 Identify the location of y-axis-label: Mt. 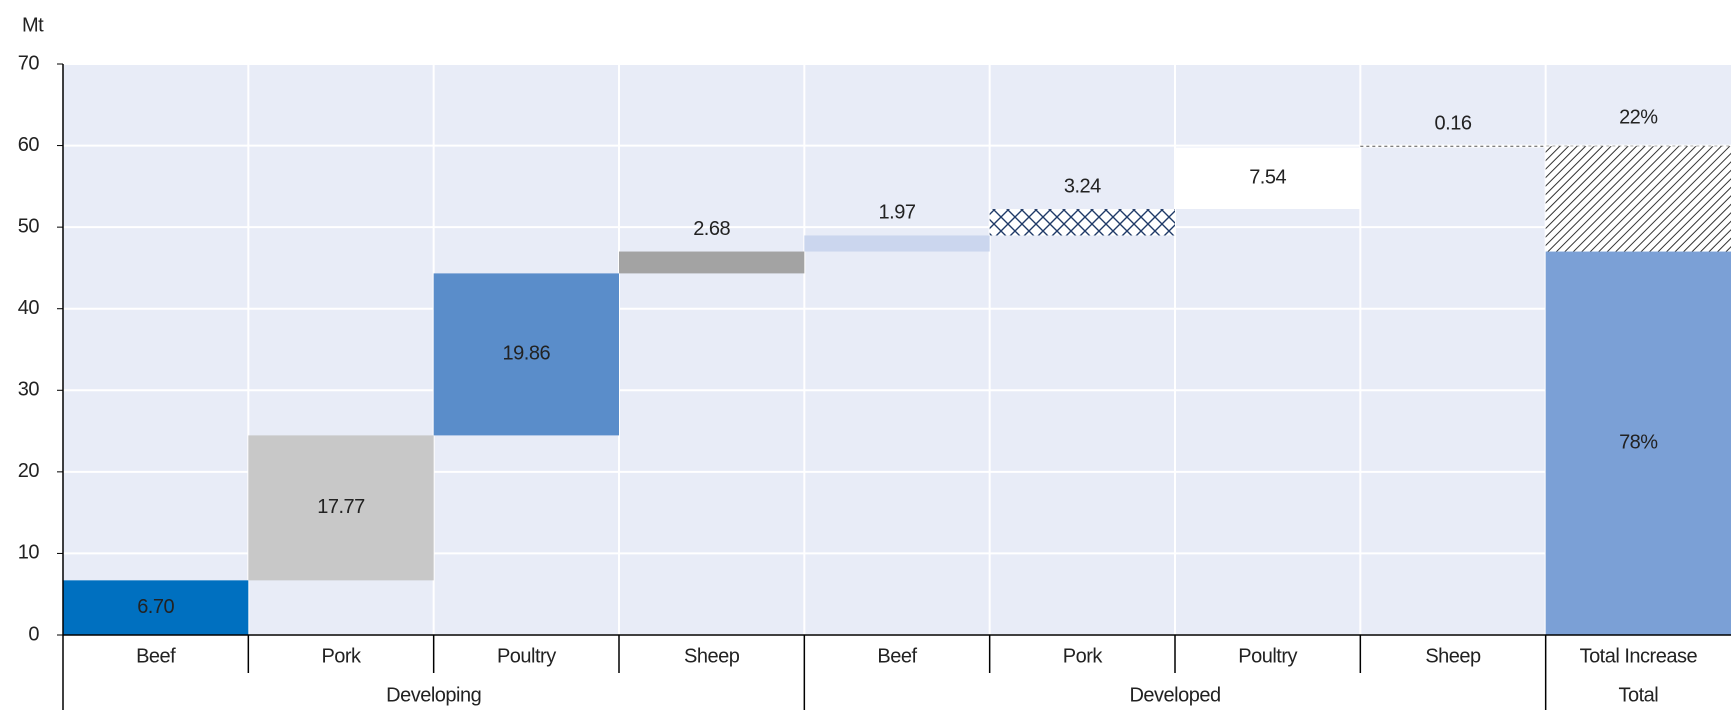
(33, 25).